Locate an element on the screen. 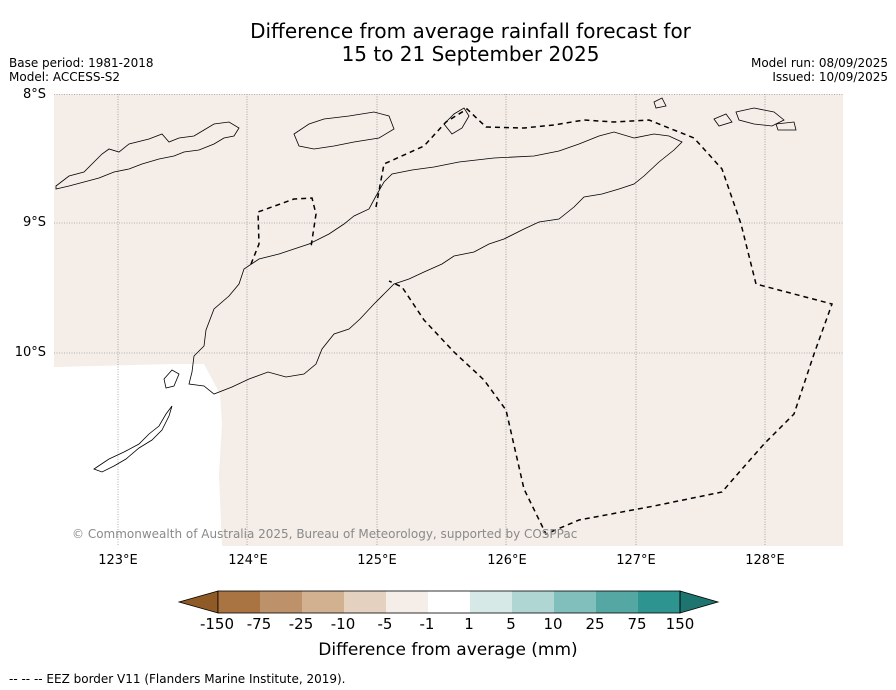  colorbar-label: Difference from average (mm) is located at coordinates (448, 650).